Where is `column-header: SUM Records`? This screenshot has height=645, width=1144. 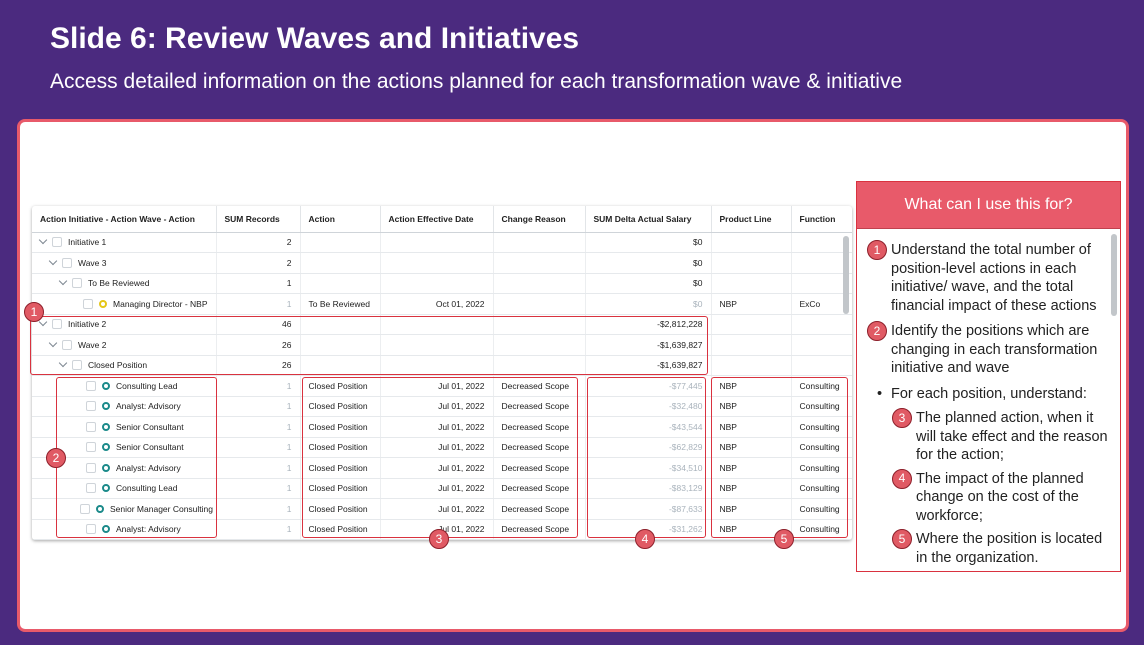
column-header: SUM Records is located at coordinates (258, 219).